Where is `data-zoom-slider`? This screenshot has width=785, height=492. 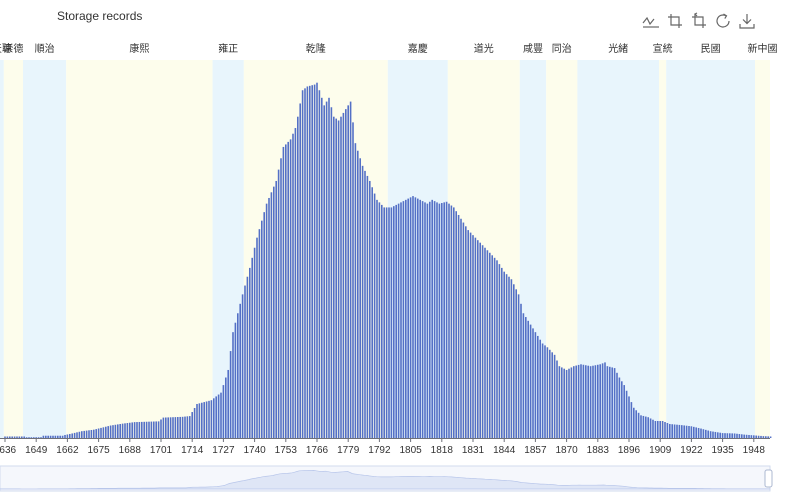
data-zoom-slider is located at coordinates (386, 478).